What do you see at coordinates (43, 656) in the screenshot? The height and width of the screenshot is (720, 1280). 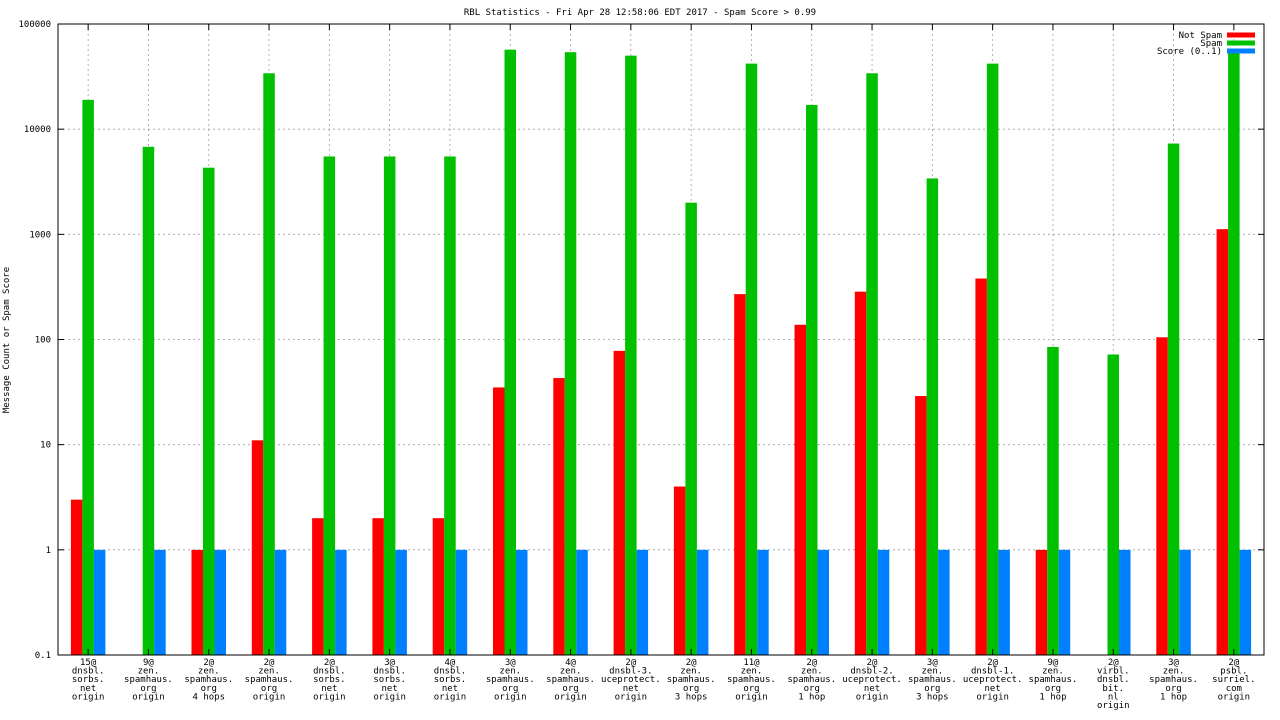 I see `y-tick-label: 0.1` at bounding box center [43, 656].